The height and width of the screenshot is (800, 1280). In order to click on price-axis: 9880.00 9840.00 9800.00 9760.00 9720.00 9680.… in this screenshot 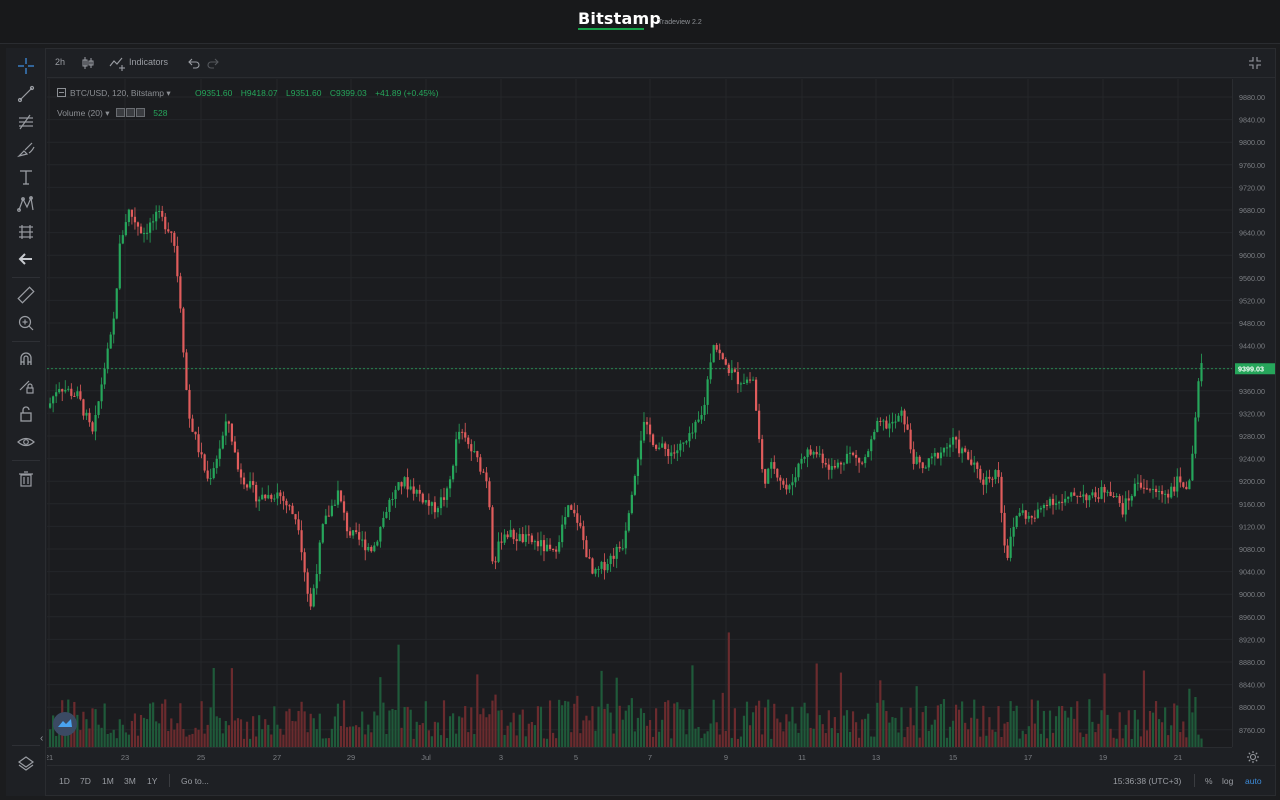, I will do `click(1254, 413)`.